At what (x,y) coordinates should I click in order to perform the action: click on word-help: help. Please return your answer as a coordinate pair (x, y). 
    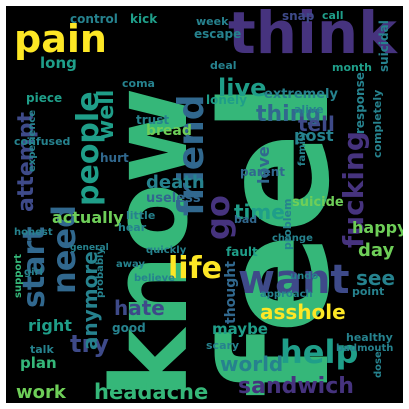
    Looking at the image, I should click on (319, 352).